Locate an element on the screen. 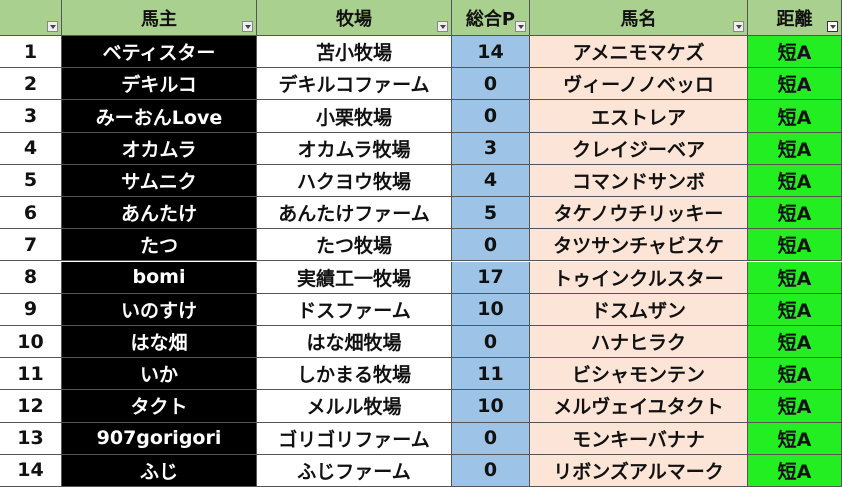 The width and height of the screenshot is (842, 487). owner: タクト is located at coordinates (159, 406).